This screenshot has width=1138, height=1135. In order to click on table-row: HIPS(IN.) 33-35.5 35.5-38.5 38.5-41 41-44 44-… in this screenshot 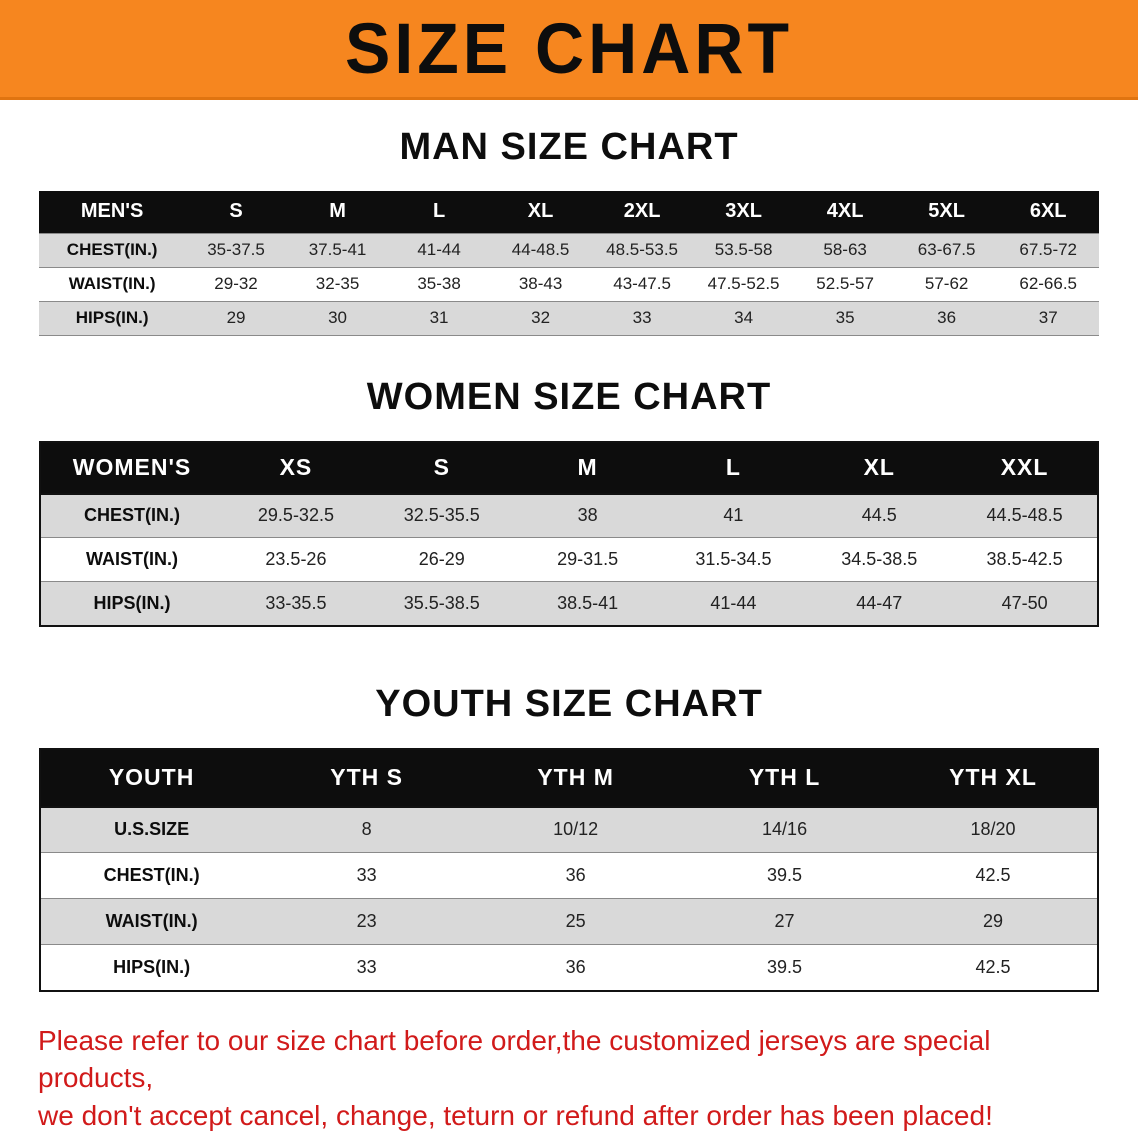, I will do `click(569, 603)`.